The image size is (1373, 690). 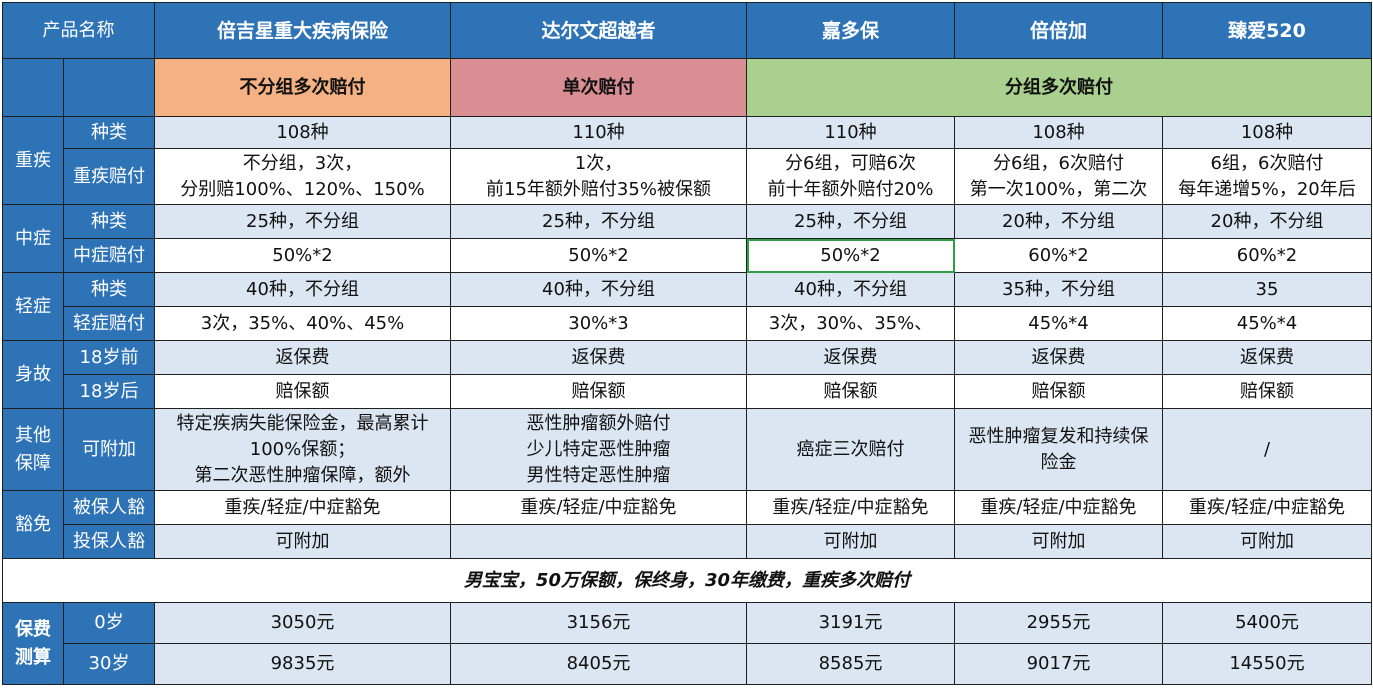 I want to click on mild-kinds-cell: 35, so click(x=1267, y=289).